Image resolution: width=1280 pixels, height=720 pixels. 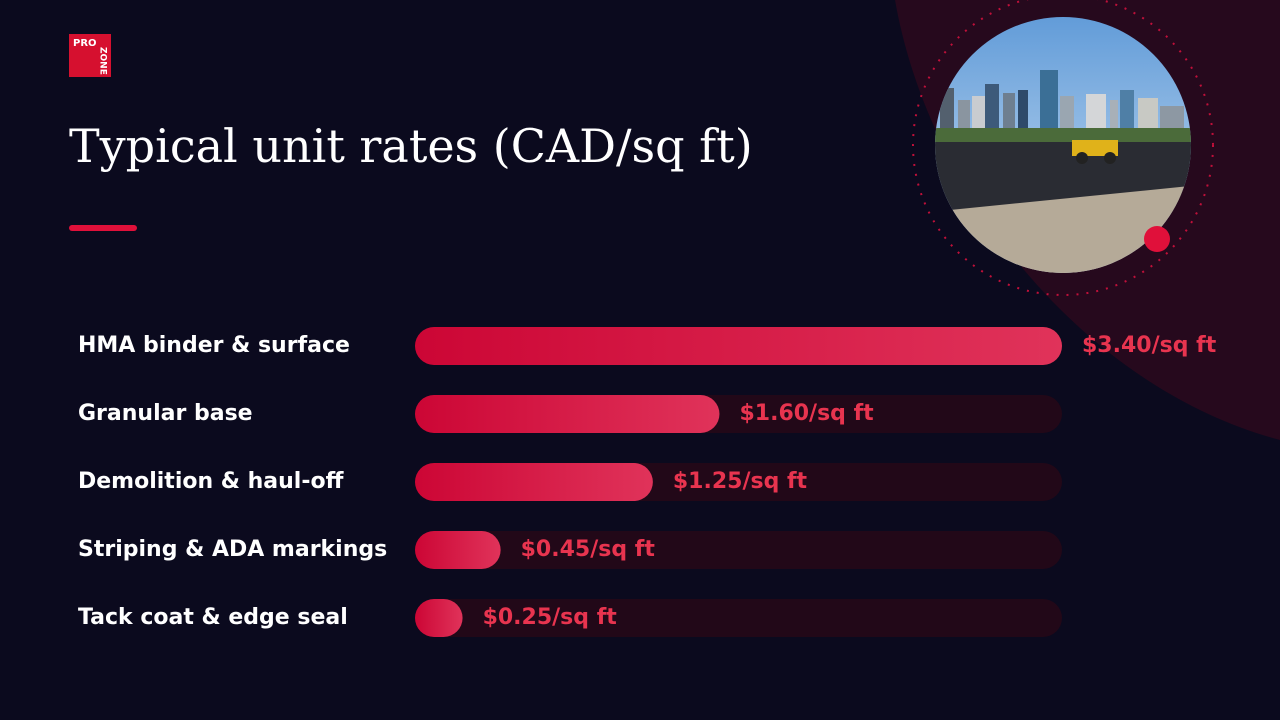 What do you see at coordinates (90, 55) in the screenshot?
I see `logo-box` at bounding box center [90, 55].